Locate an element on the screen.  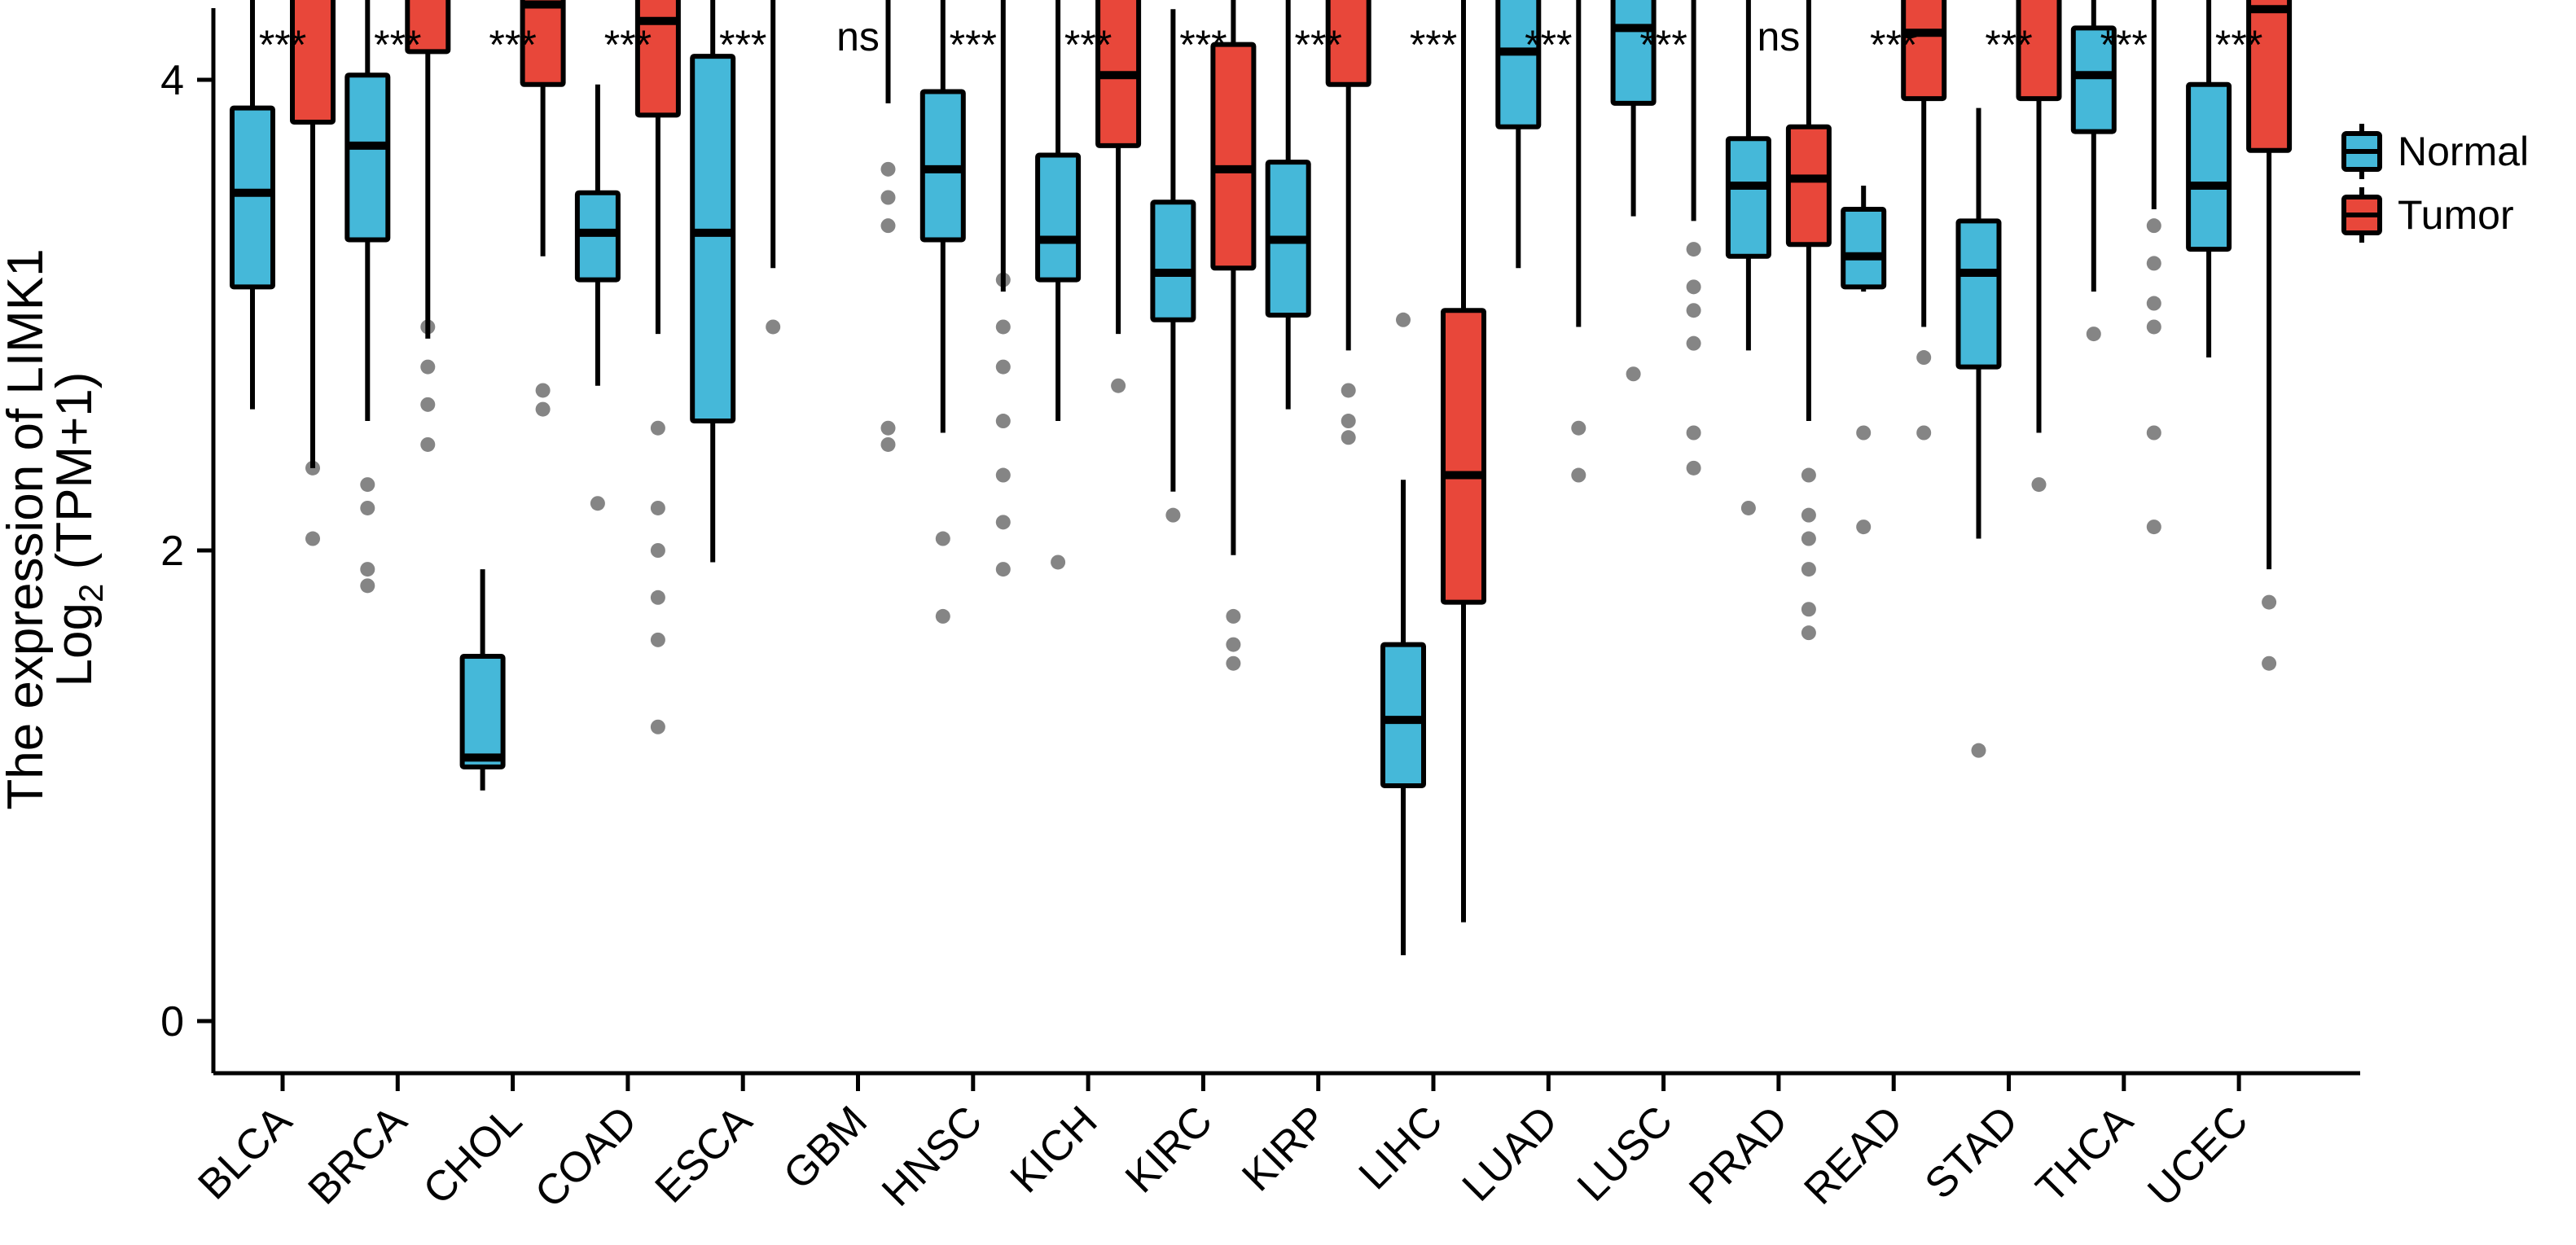
category-label: LUSC is located at coordinates (1625, 1153).